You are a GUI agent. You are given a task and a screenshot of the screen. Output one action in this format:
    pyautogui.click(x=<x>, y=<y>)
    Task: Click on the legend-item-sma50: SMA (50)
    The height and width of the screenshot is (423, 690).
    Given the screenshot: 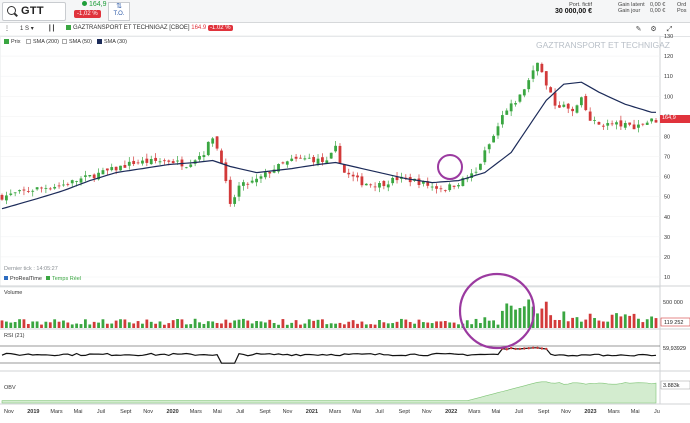 What is the action you would take?
    pyautogui.click(x=77, y=42)
    